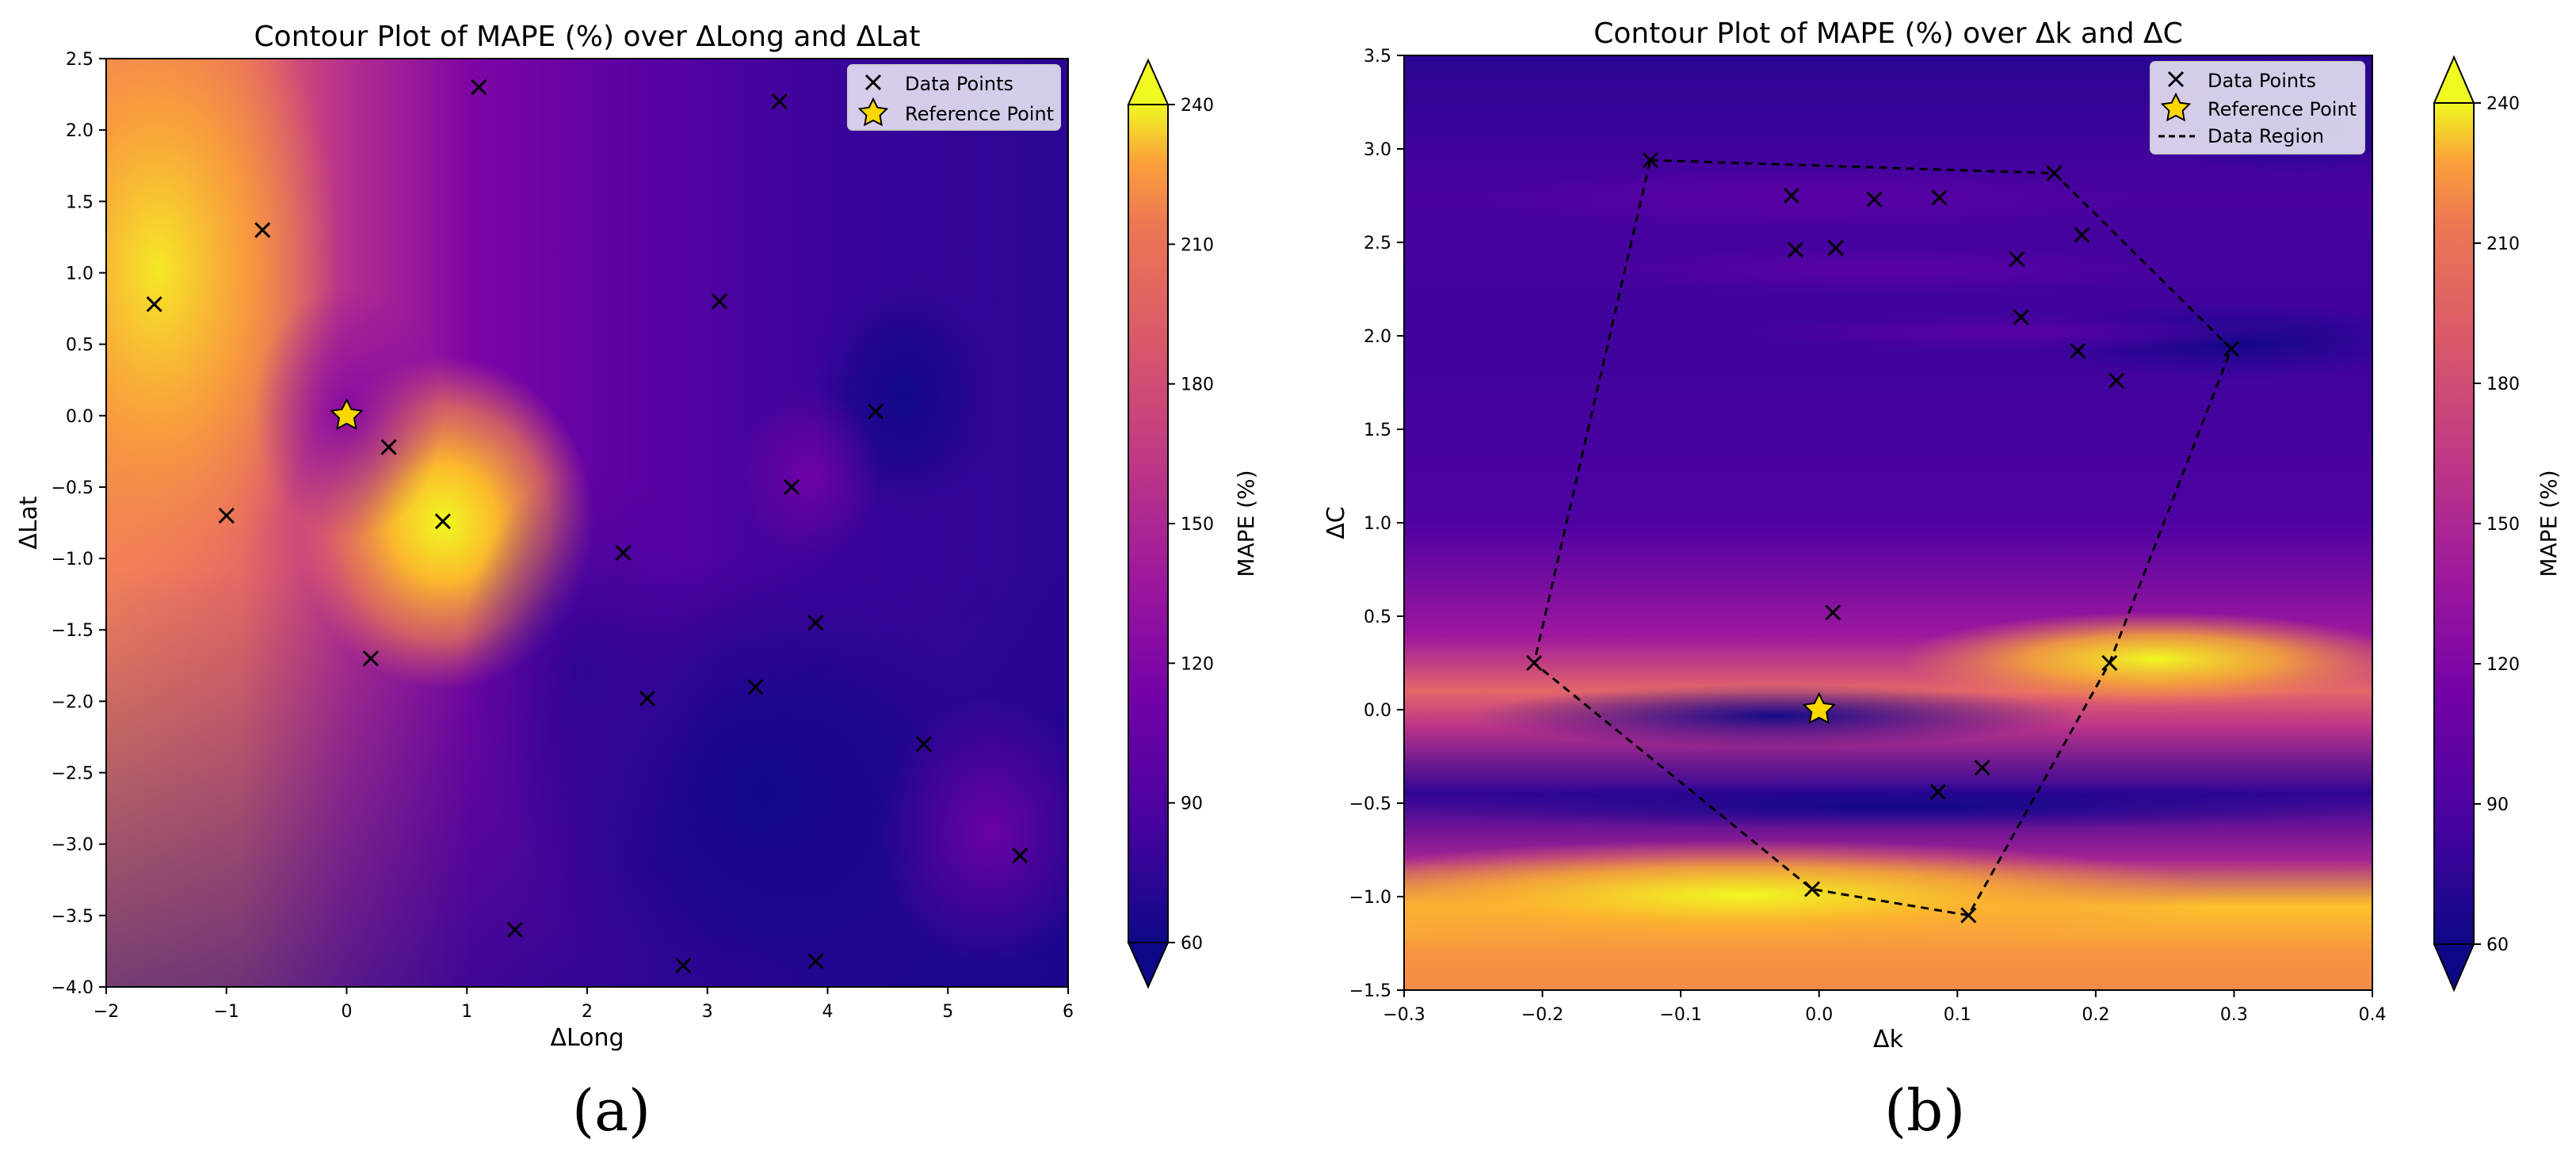 This screenshot has height=1158, width=2576. I want to click on y-axis-label-a: ΔLat, so click(29, 523).